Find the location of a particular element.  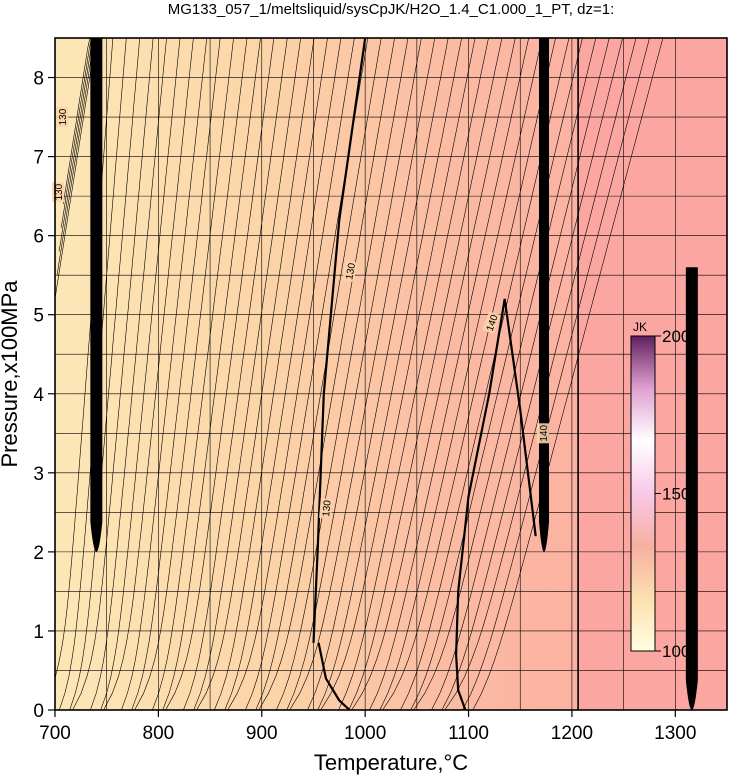

y-axis: 0 1 2 3 4 5 6 7 8 is located at coordinates (44, 395).